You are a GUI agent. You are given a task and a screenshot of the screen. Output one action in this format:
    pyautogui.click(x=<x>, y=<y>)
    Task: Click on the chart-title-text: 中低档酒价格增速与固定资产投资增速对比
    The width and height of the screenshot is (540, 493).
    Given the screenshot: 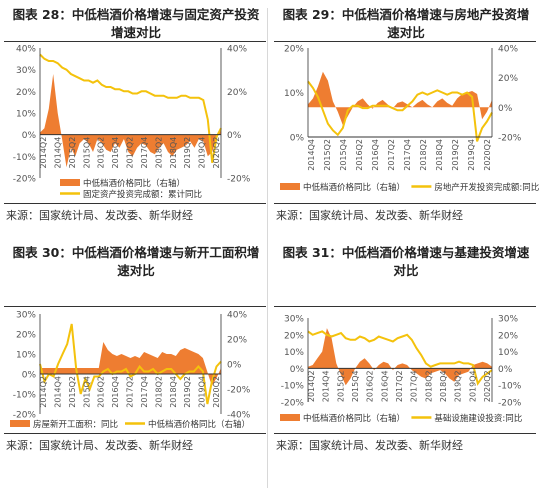 What is the action you would take?
    pyautogui.click(x=165, y=23)
    